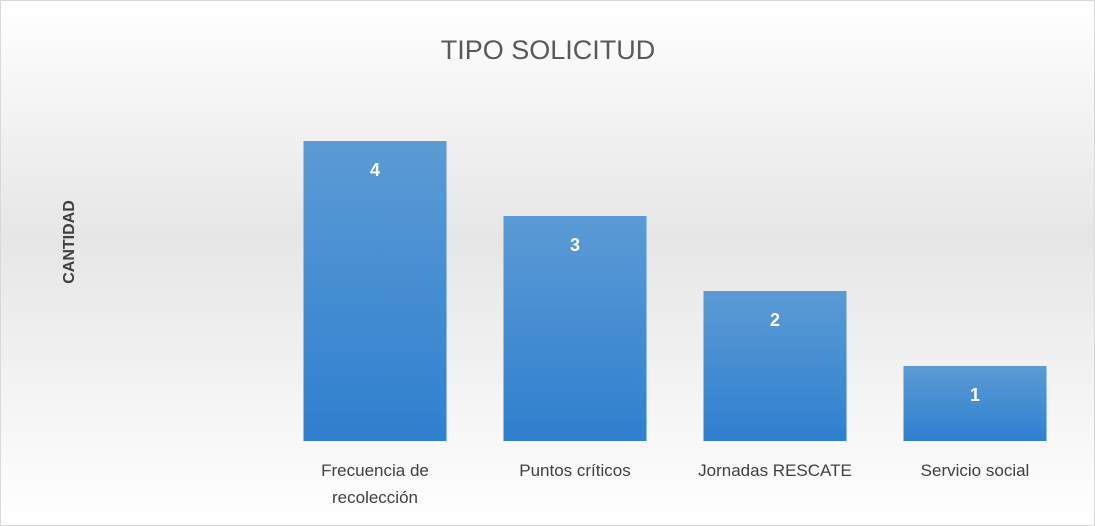  Describe the element at coordinates (775, 470) in the screenshot. I see `x-tick-label: Jornadas RESCATE` at that location.